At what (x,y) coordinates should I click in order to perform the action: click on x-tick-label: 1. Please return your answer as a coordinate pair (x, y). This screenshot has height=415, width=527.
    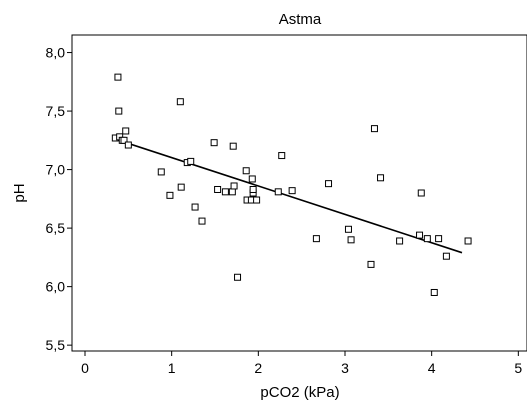
    Looking at the image, I should click on (172, 368).